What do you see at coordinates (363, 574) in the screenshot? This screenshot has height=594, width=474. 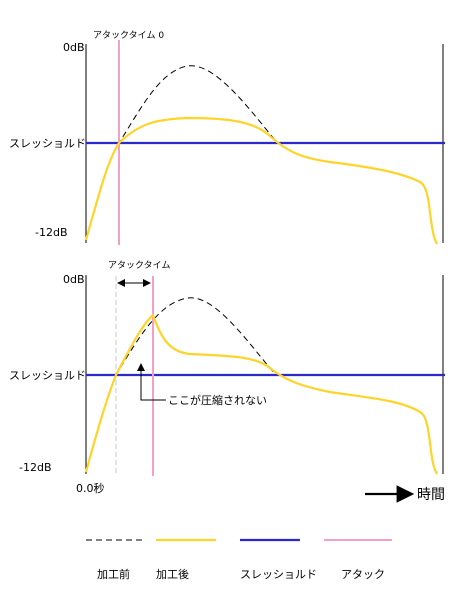 I see `legend-label-attack: アタック` at bounding box center [363, 574].